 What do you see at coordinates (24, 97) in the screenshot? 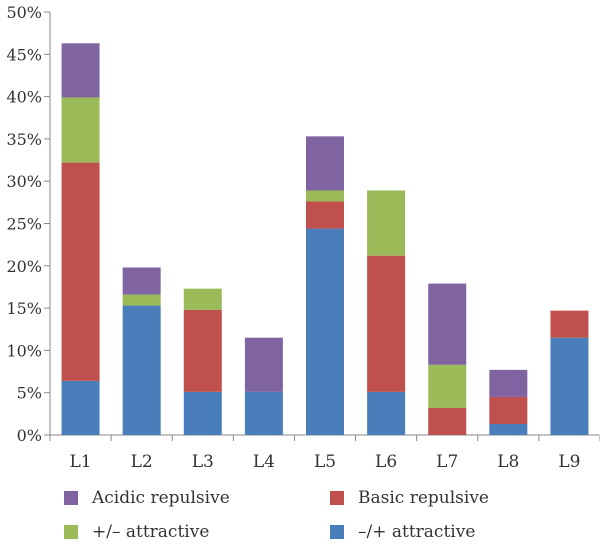
I see `y-tick-label: 40%` at bounding box center [24, 97].